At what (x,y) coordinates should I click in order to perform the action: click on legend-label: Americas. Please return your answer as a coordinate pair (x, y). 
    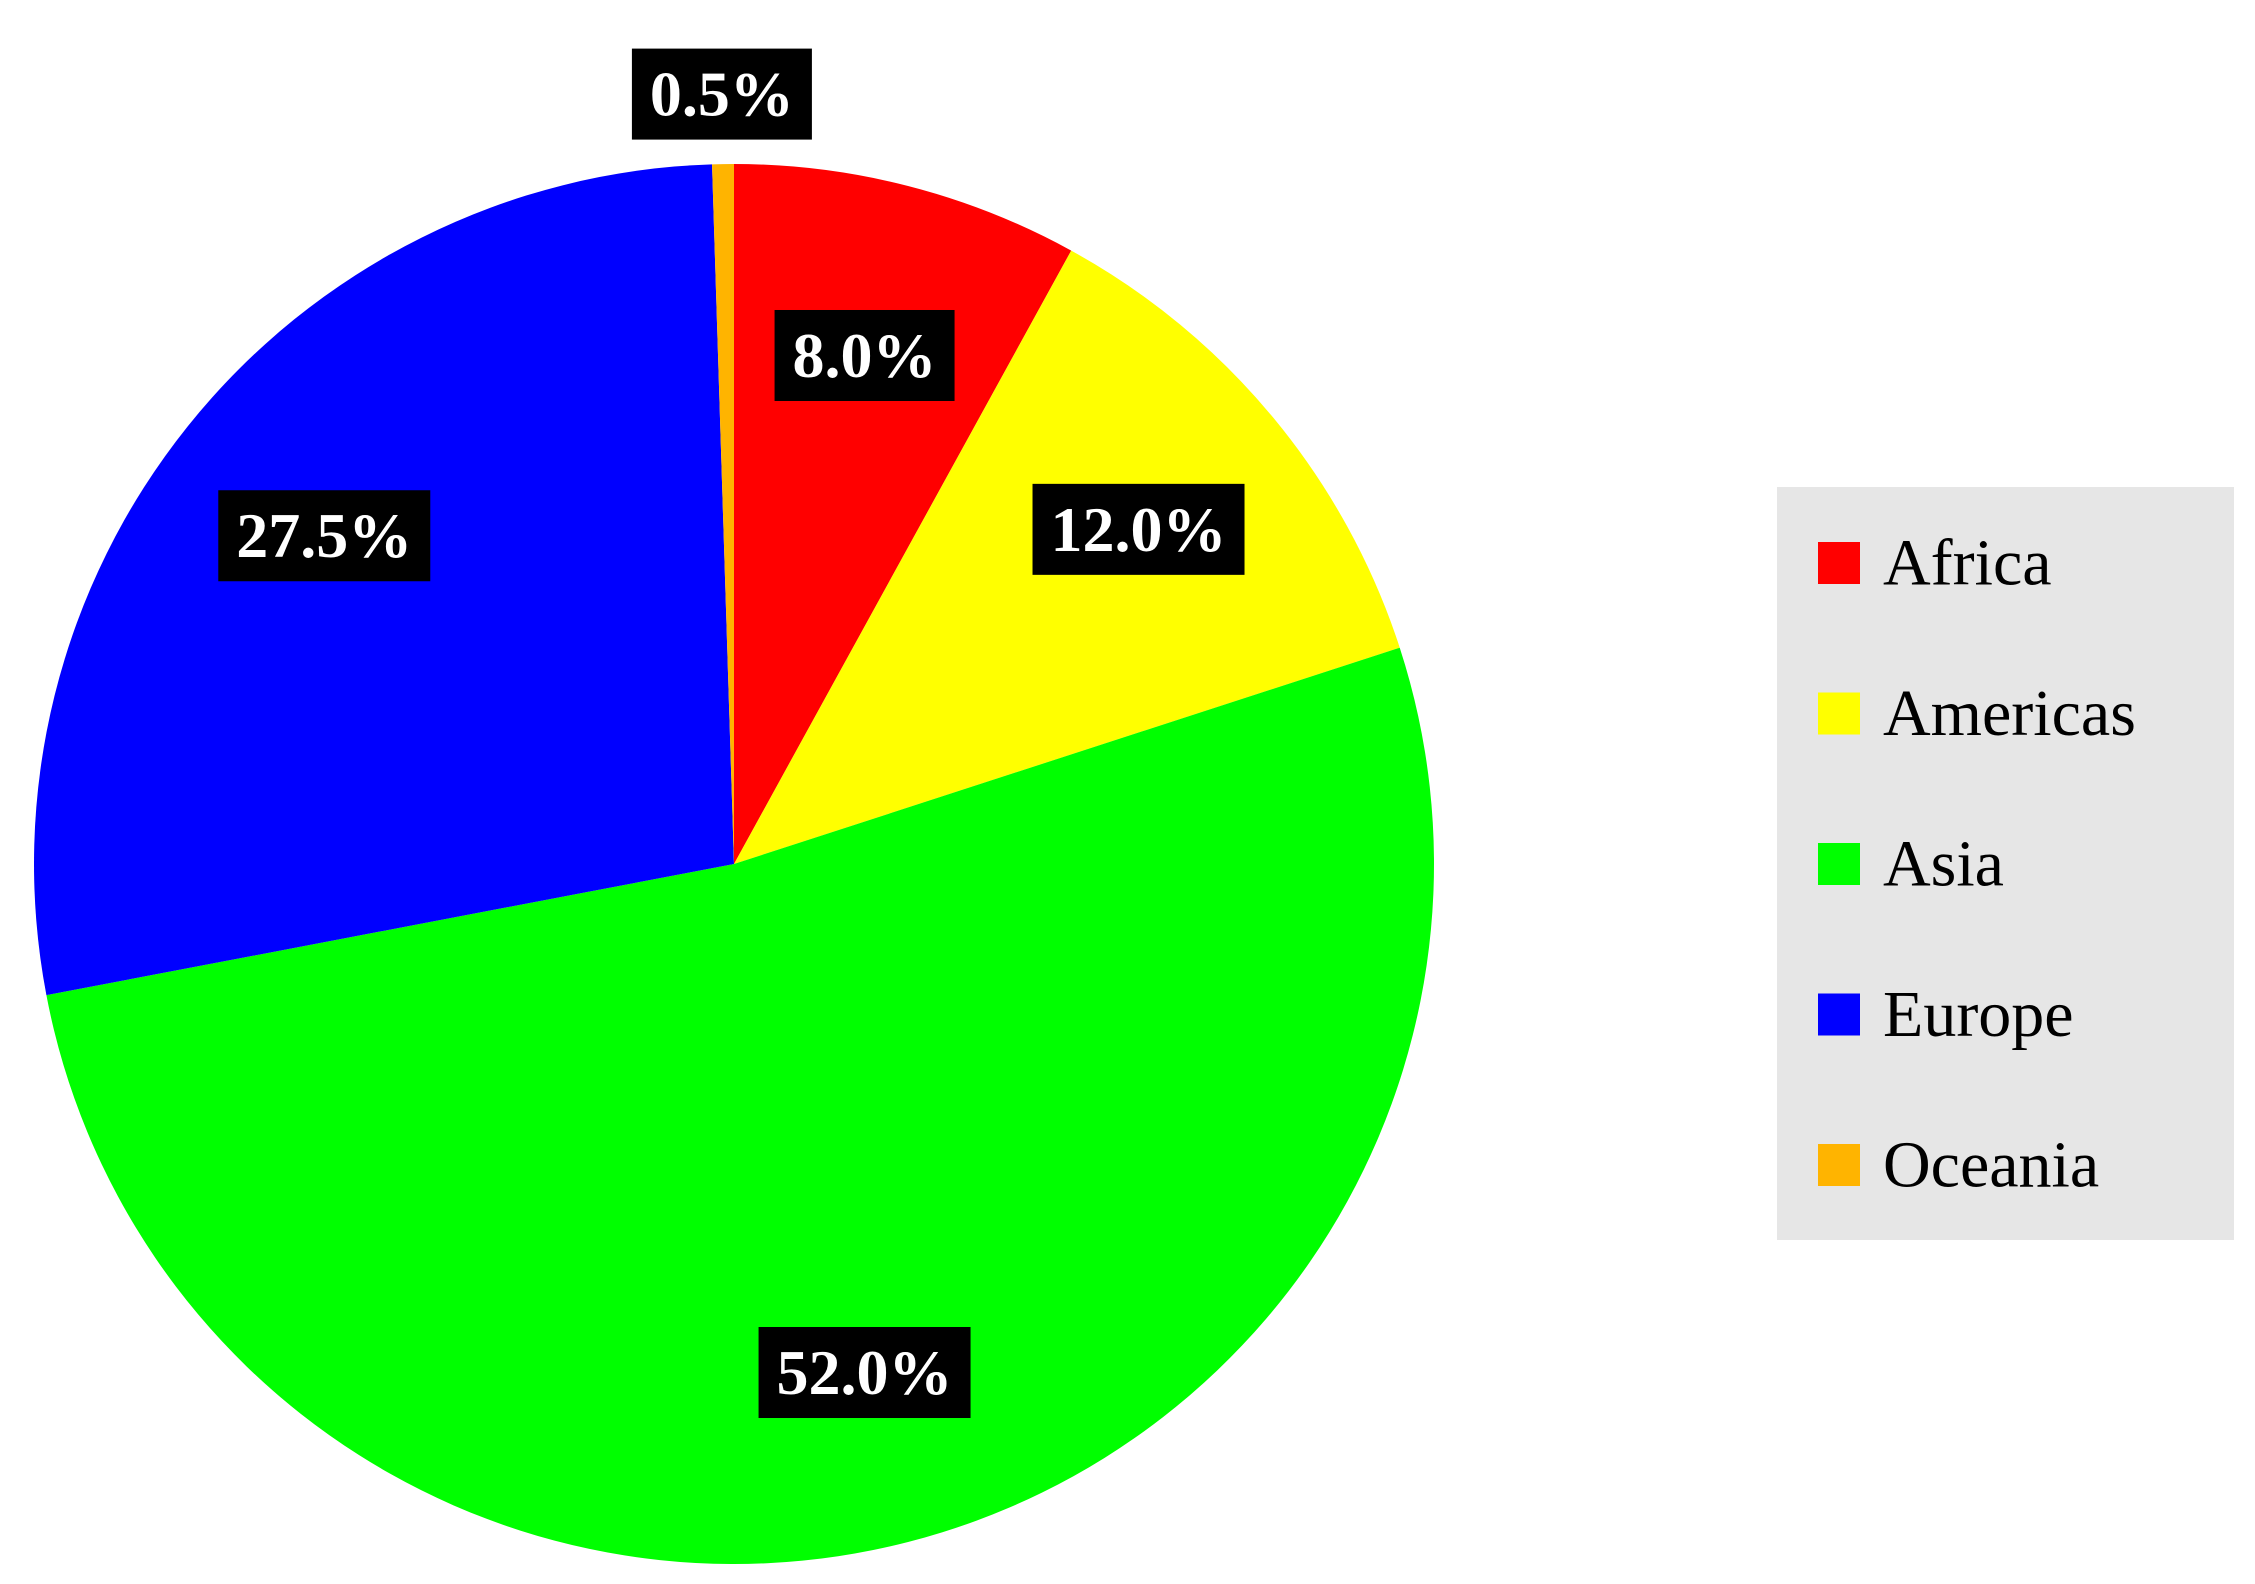
    Looking at the image, I should click on (2009, 713).